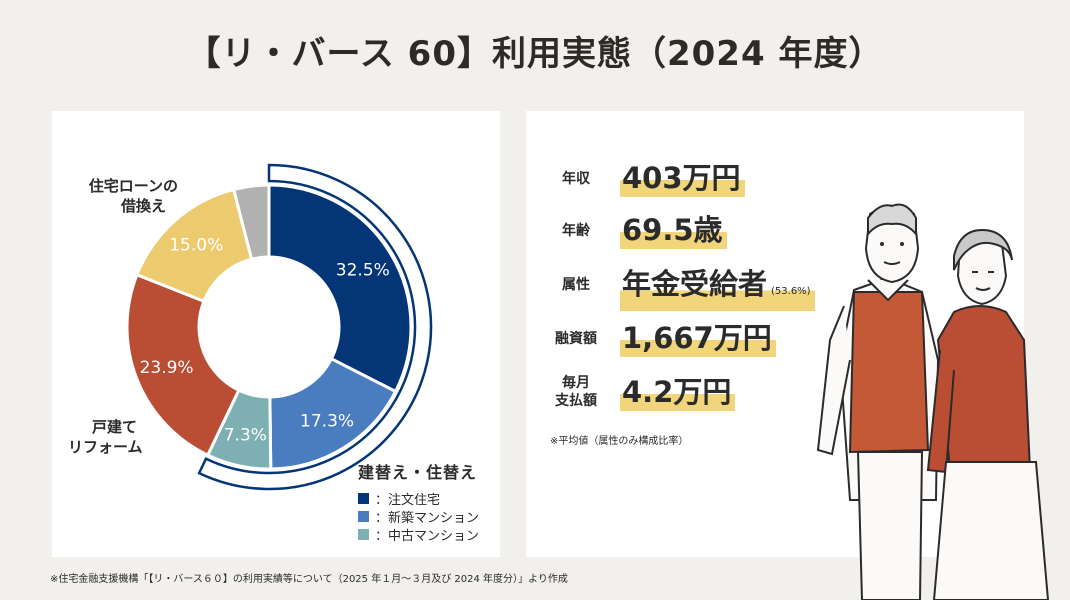 The width and height of the screenshot is (1070, 600). What do you see at coordinates (576, 339) in the screenshot?
I see `stat-label: 融資額` at bounding box center [576, 339].